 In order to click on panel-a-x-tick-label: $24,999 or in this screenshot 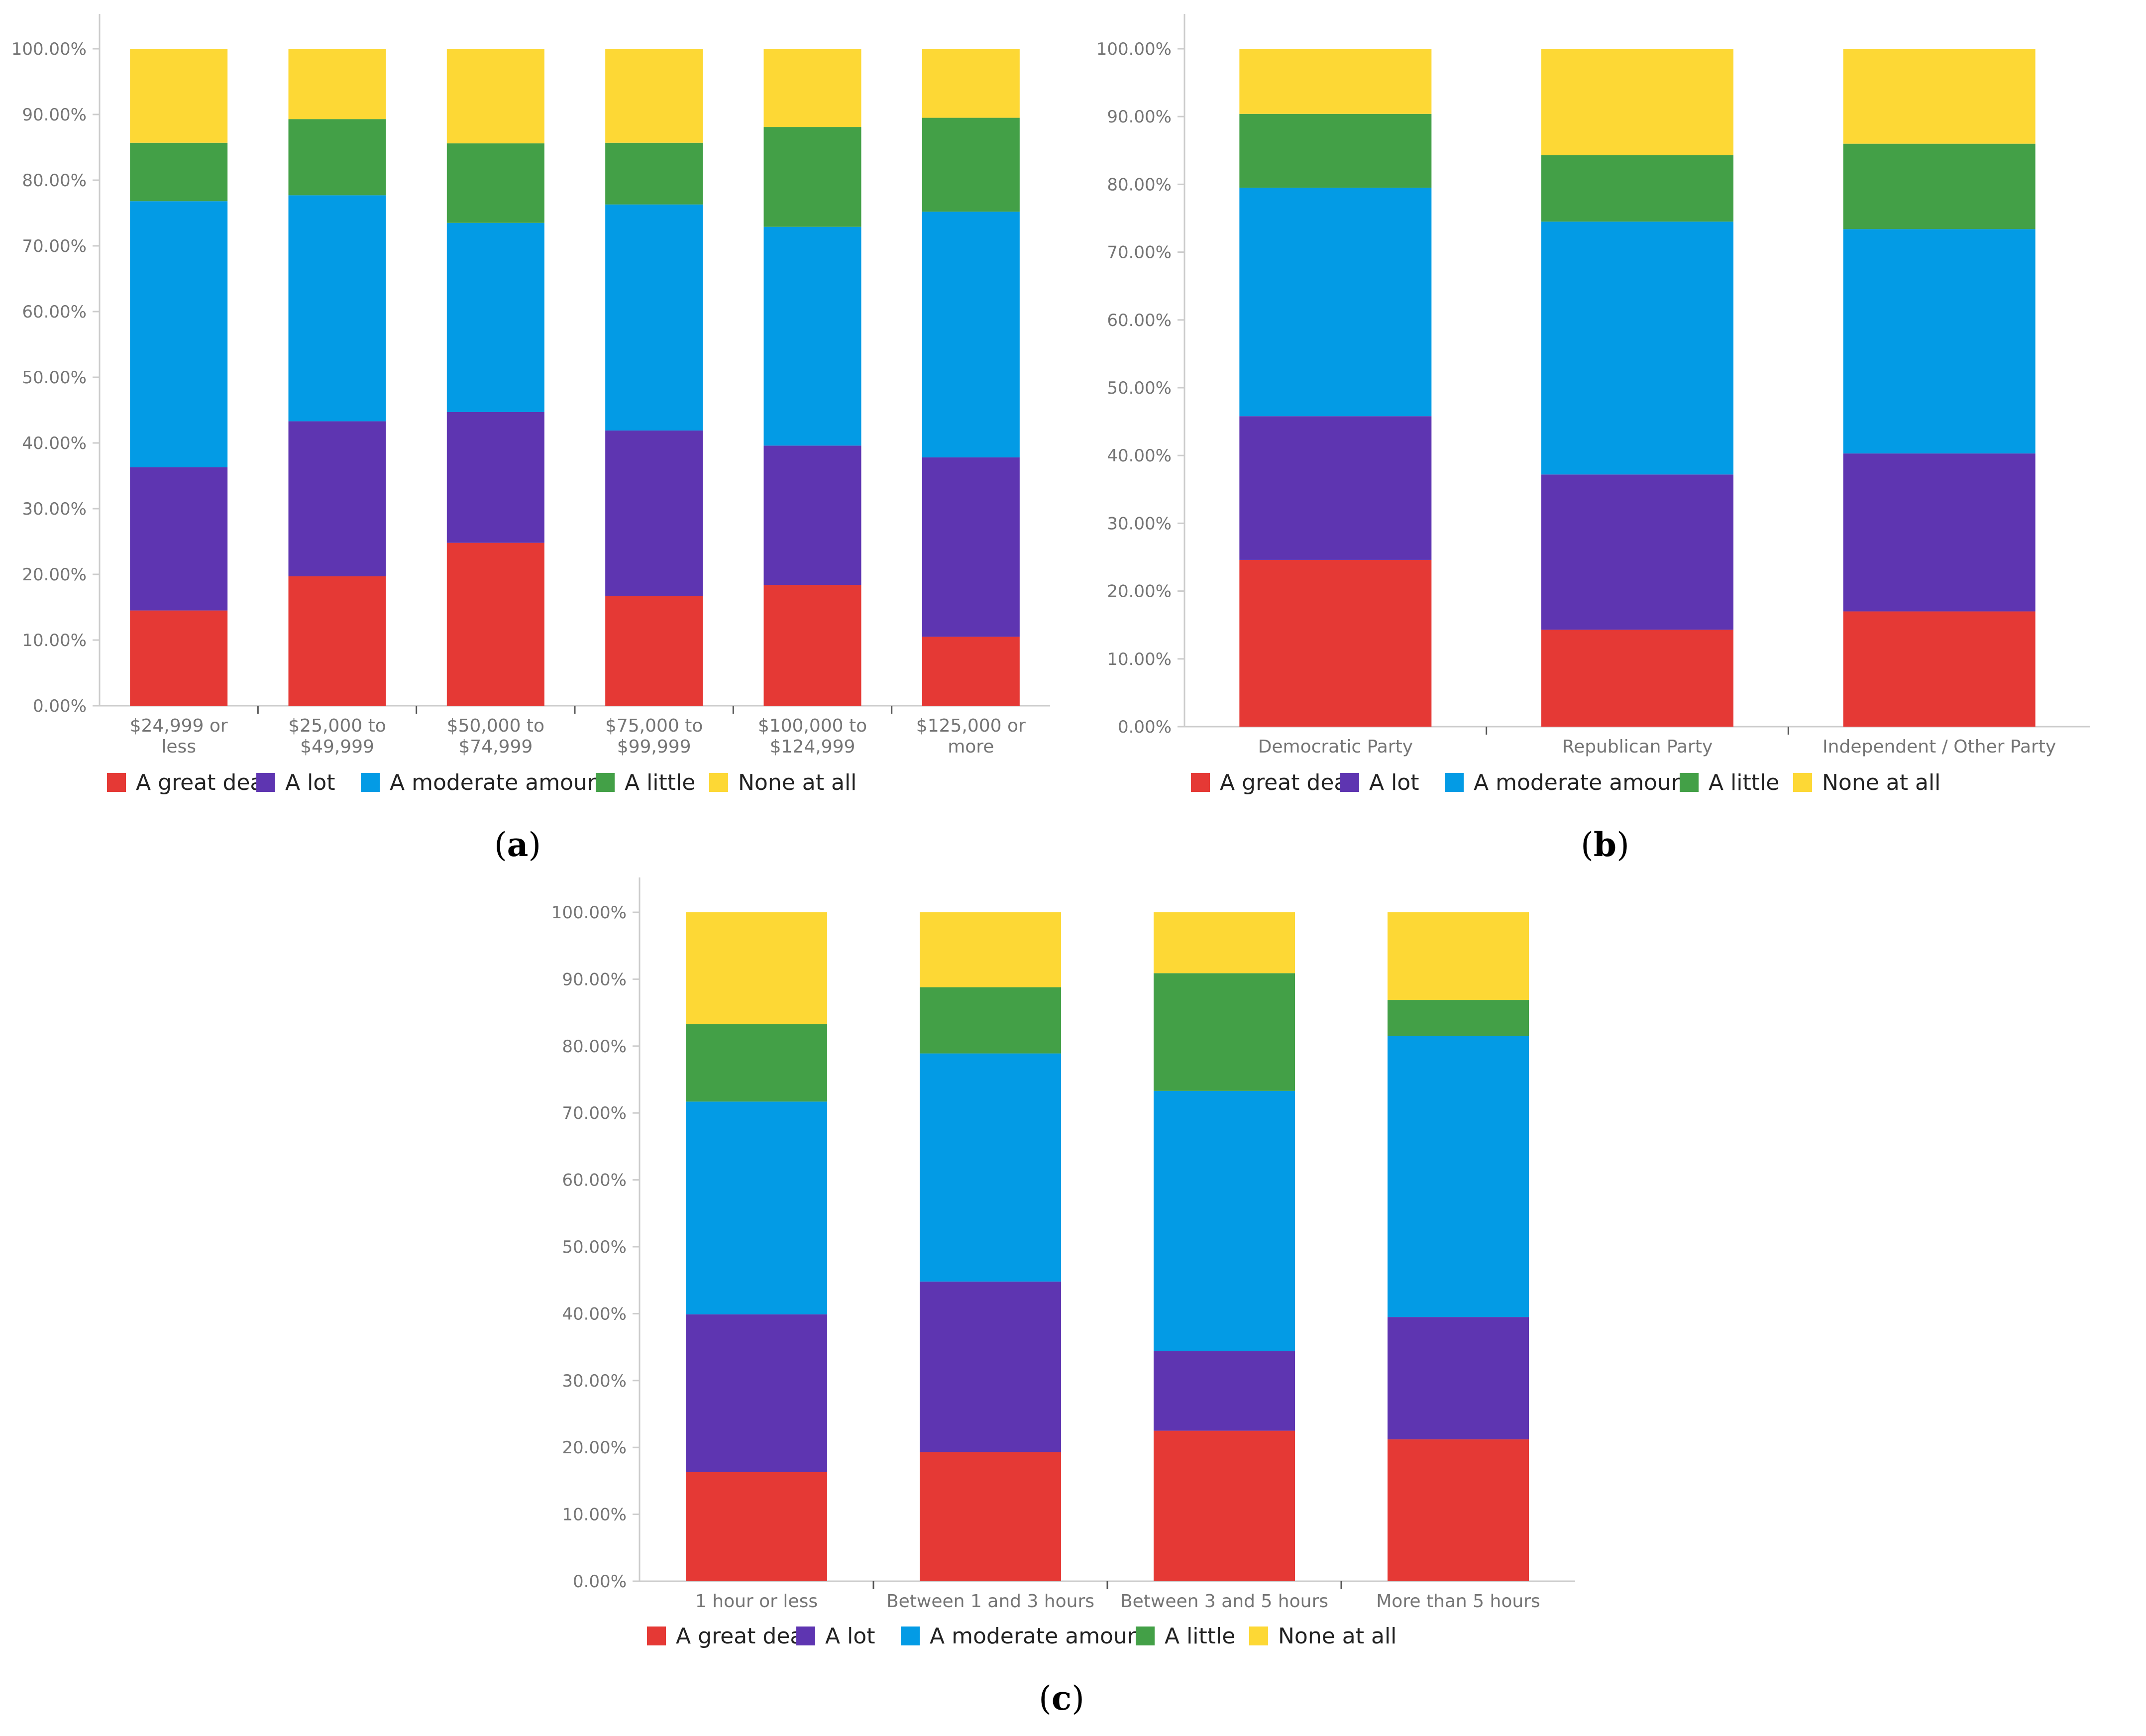, I will do `click(179, 726)`.